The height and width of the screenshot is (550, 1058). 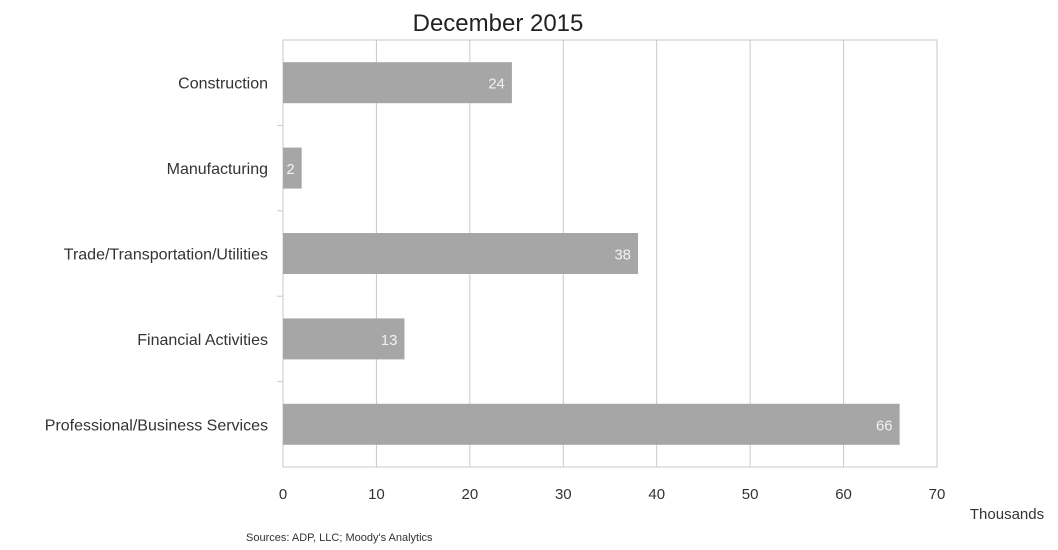 What do you see at coordinates (389, 340) in the screenshot?
I see `data-label: 13` at bounding box center [389, 340].